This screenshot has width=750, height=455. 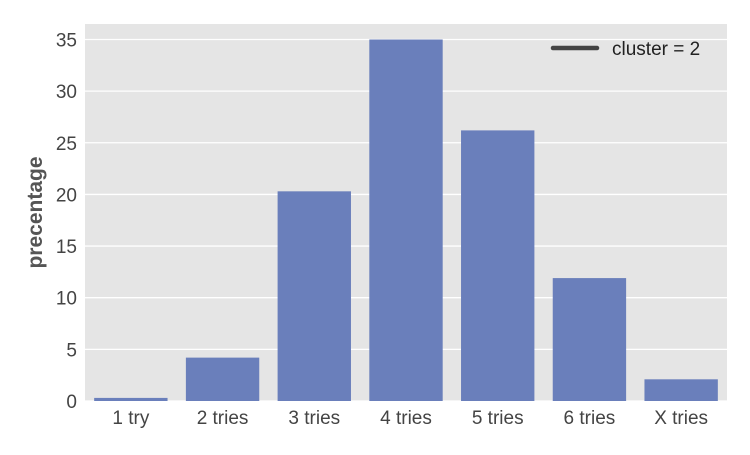 What do you see at coordinates (71, 350) in the screenshot?
I see `y-tick-label: 5` at bounding box center [71, 350].